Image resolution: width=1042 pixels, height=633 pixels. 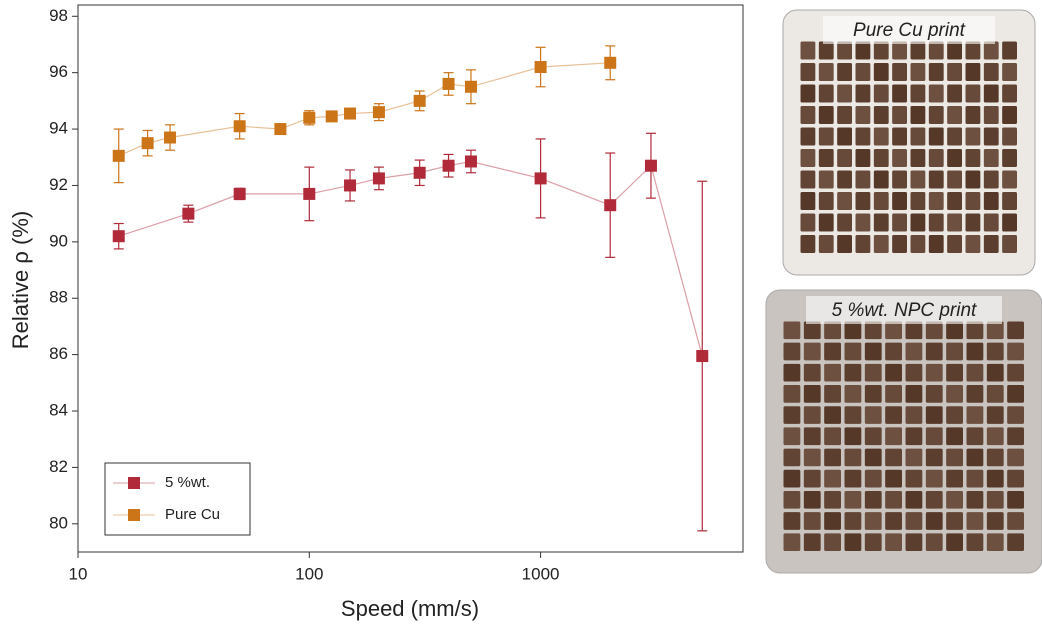 I want to click on photo-cubes, so click(x=908, y=147).